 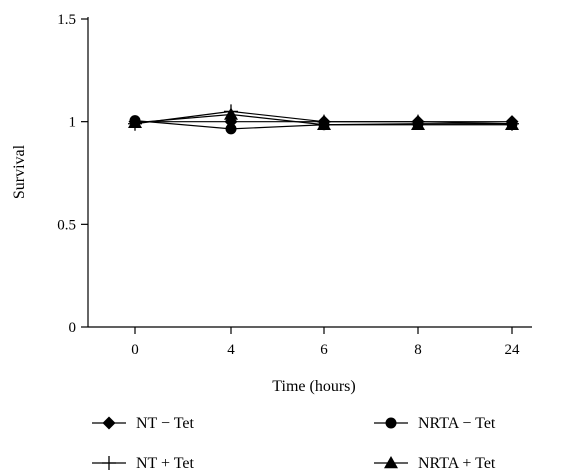 What do you see at coordinates (66, 20) in the screenshot?
I see `y-tick-label: 1.5` at bounding box center [66, 20].